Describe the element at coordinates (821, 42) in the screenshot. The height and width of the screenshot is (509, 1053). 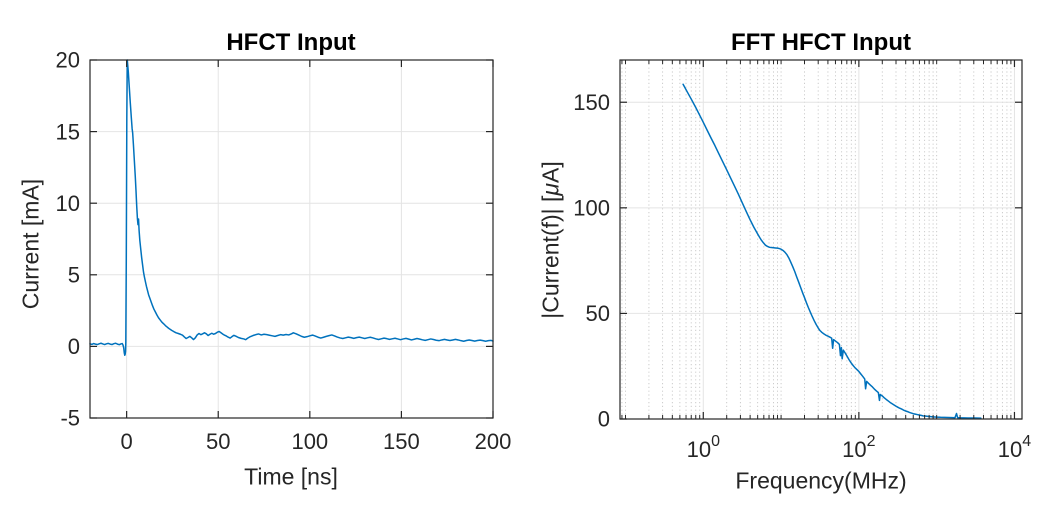
I see `fft-plot-title: FFT HFCT Input` at that location.